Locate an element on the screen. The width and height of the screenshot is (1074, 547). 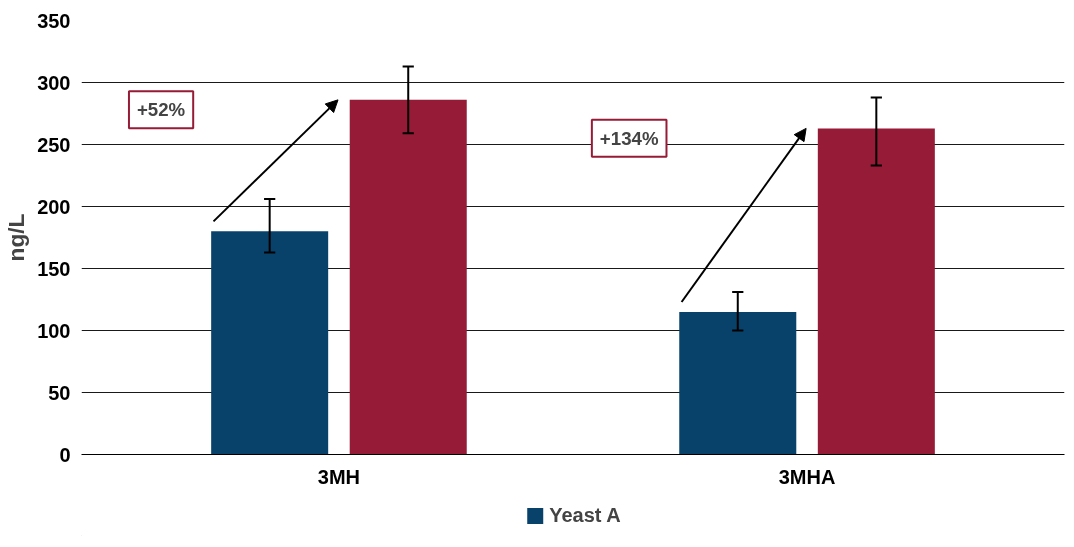
y-tick-label: 100 is located at coordinates (54, 330).